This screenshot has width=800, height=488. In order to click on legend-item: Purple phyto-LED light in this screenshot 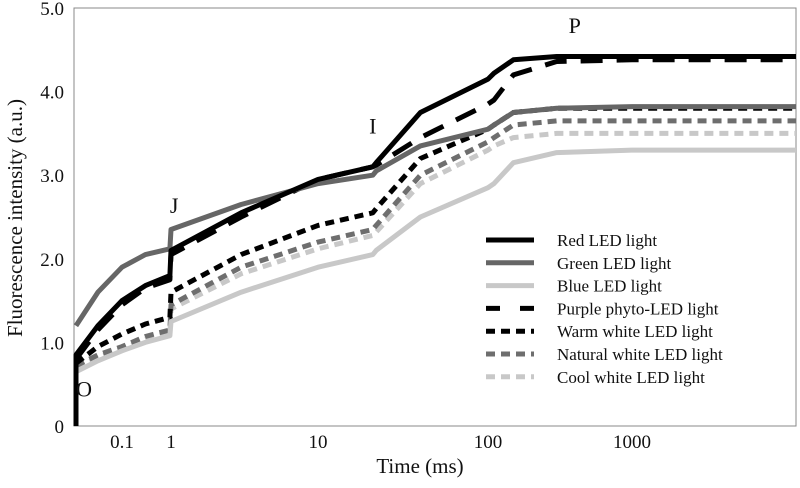, I will do `click(602, 308)`.